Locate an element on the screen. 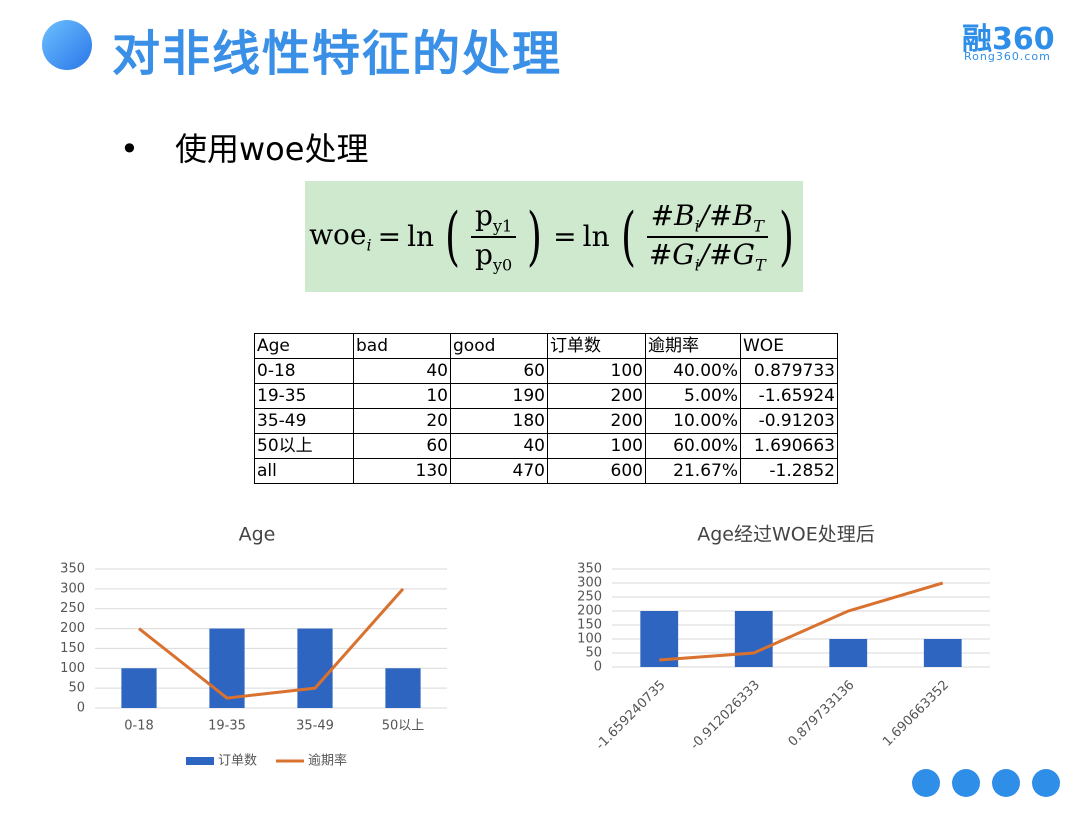 The width and height of the screenshot is (1080, 816). formula-text: #B is located at coordinates (672, 215).